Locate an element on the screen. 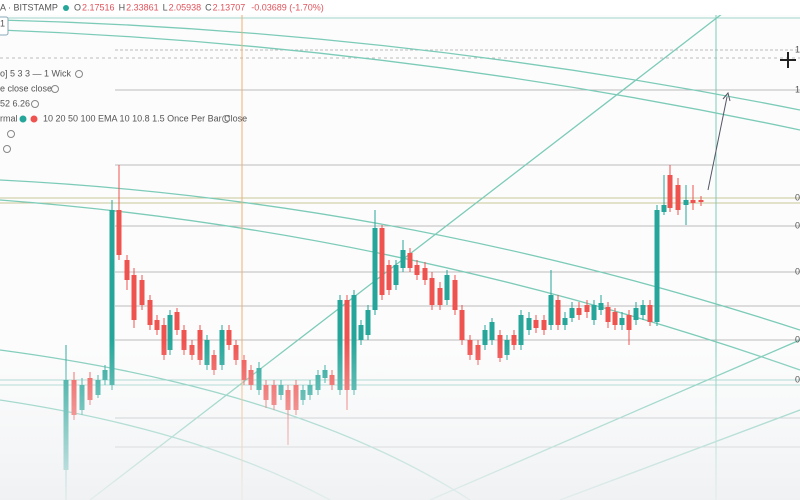  ohlc-value: 2.13707 is located at coordinates (229, 7).